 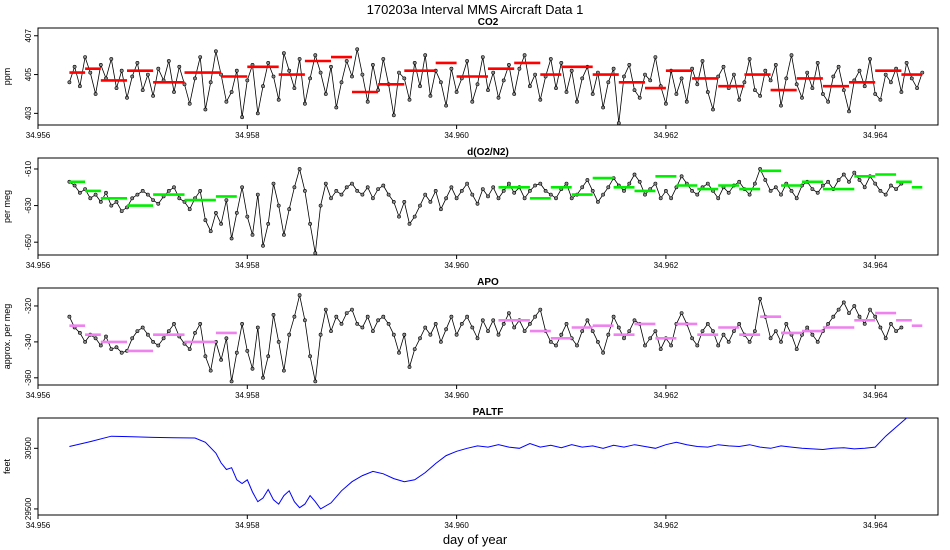 What do you see at coordinates (28, 205) in the screenshot?
I see `y-tick-label-o2n2: -630` at bounding box center [28, 205].